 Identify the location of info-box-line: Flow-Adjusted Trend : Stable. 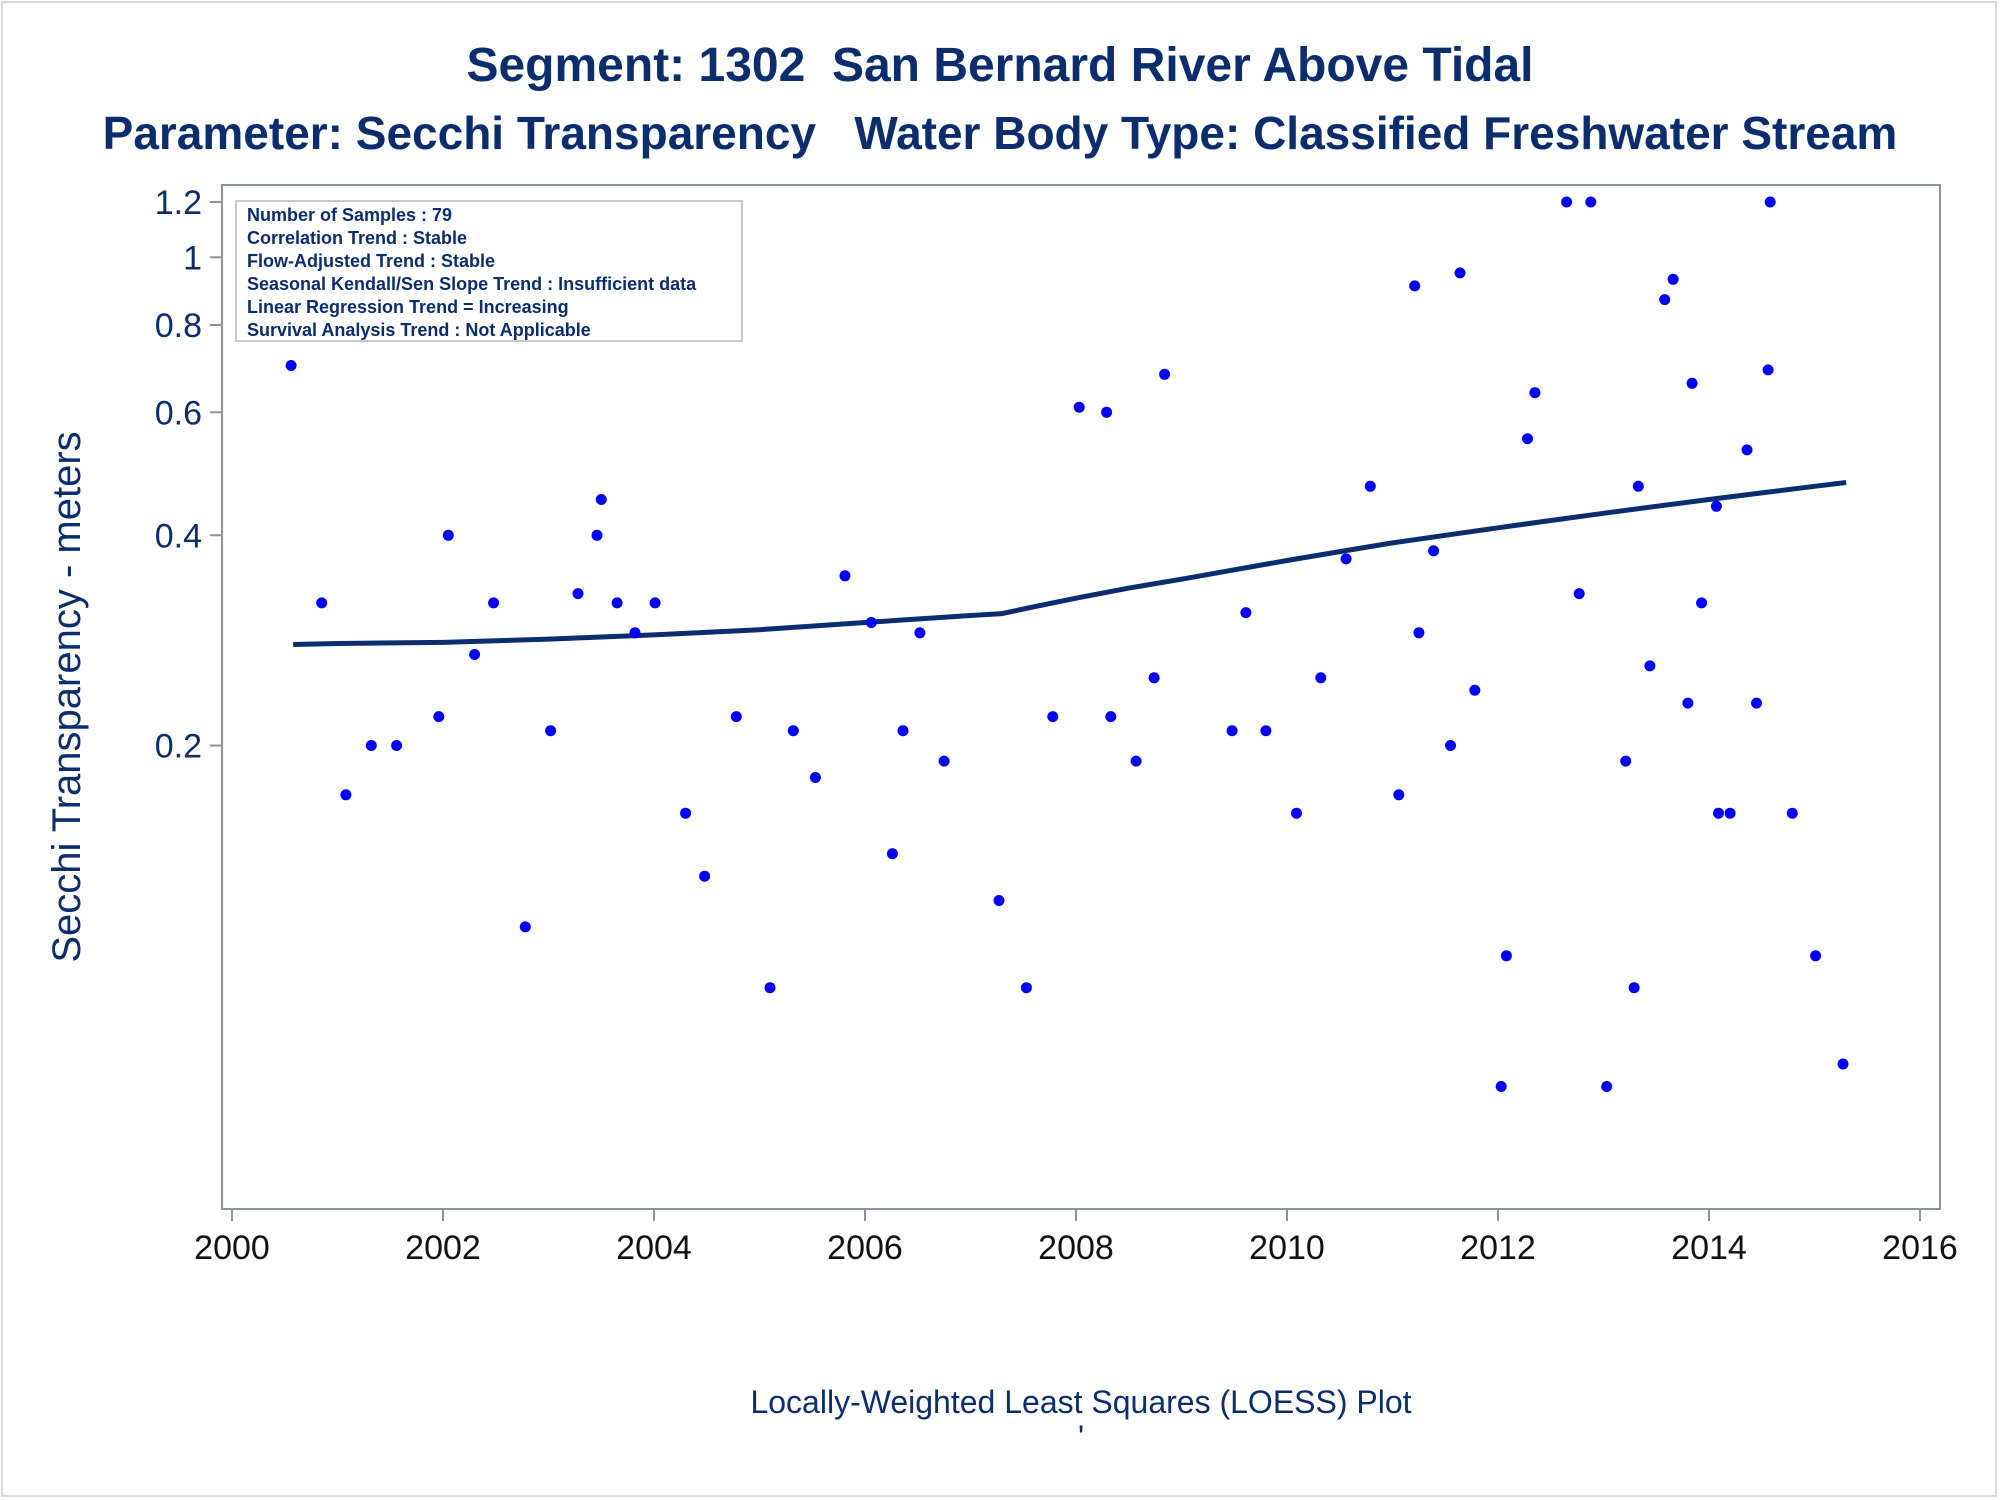
(371, 261).